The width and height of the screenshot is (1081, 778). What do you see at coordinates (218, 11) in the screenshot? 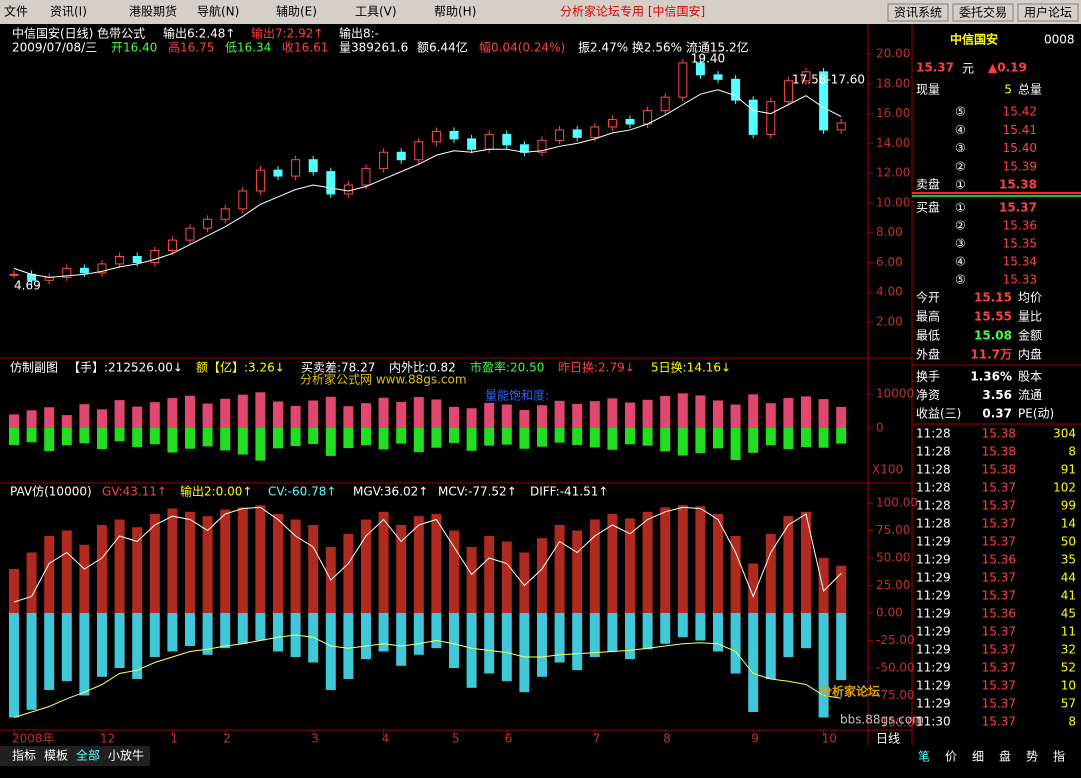
I see `menu-item: 导航(N)` at bounding box center [218, 11].